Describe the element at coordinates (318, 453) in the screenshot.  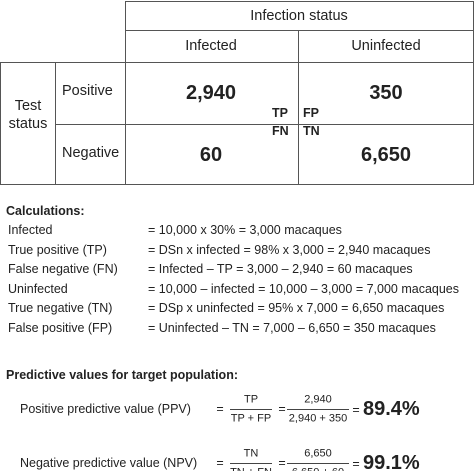
I see `fraction-numerator: 6,650` at that location.